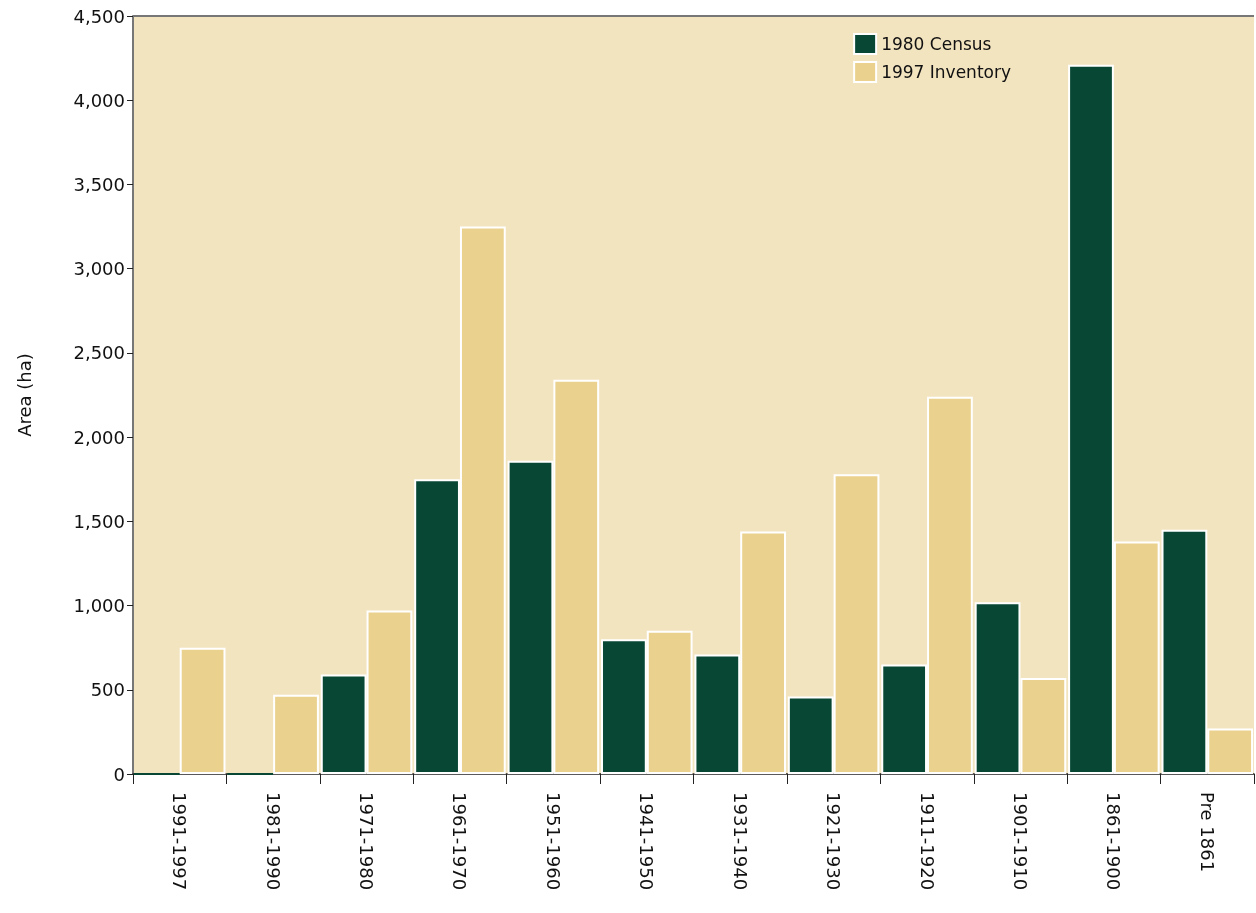 The height and width of the screenshot is (913, 1256). Describe the element at coordinates (1020, 841) in the screenshot. I see `x-tick-label: 1901-1910` at that location.